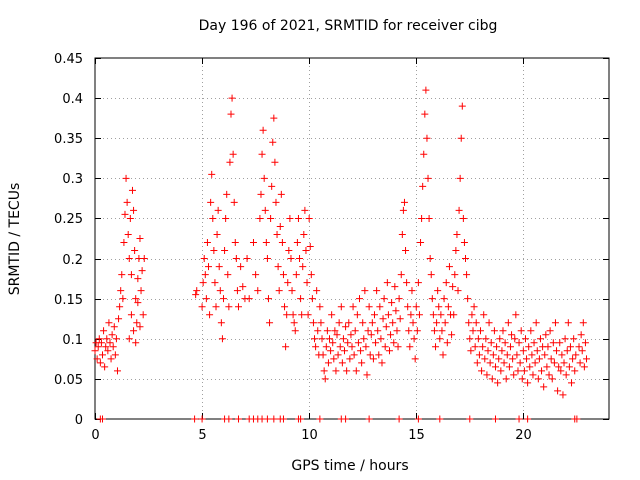 The height and width of the screenshot is (480, 640). Describe the element at coordinates (68, 300) in the screenshot. I see `y-tick-label: 0.15` at that location.